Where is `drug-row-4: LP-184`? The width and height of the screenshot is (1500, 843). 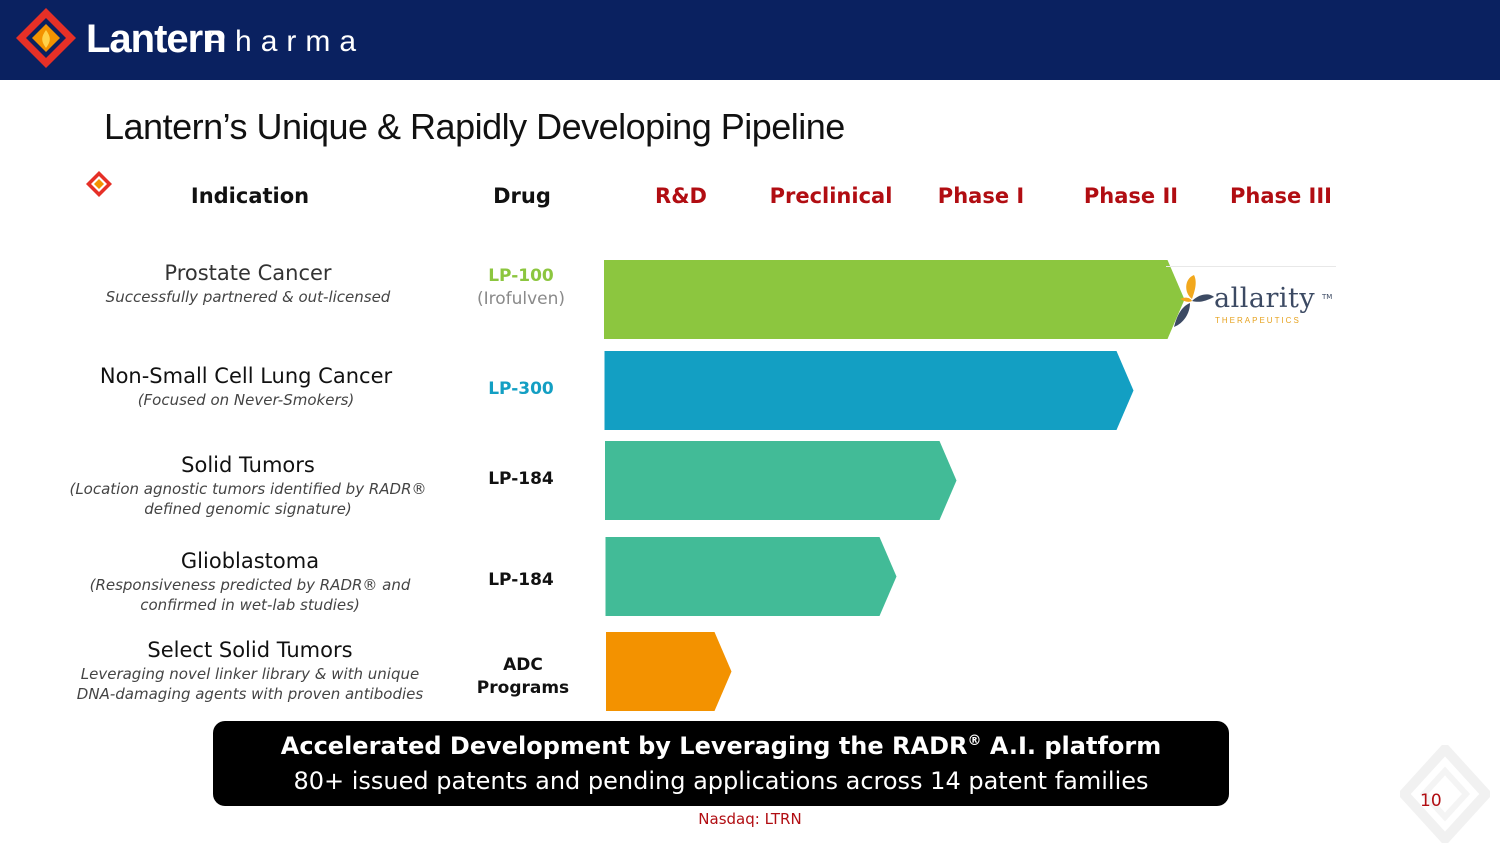 drug-row-4: LP-184 is located at coordinates (521, 580).